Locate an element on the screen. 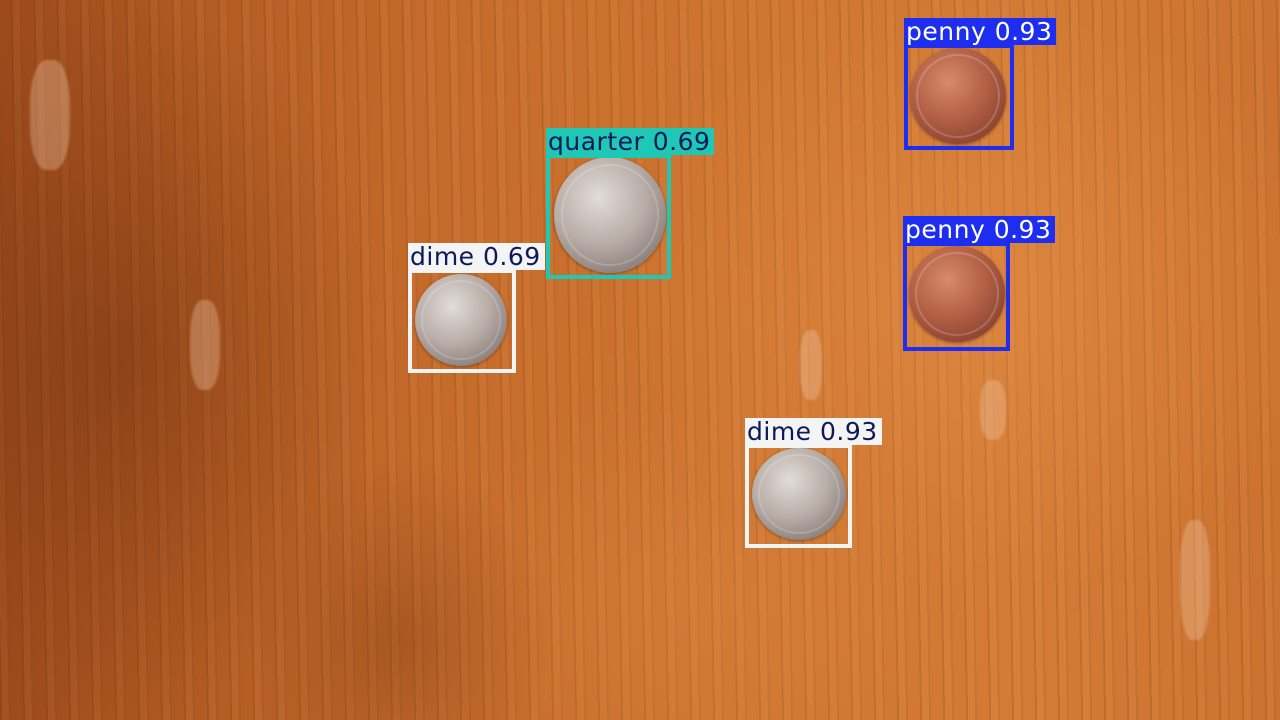 The height and width of the screenshot is (720, 1280). detection-box: quarter 0.69 is located at coordinates (630, 203).